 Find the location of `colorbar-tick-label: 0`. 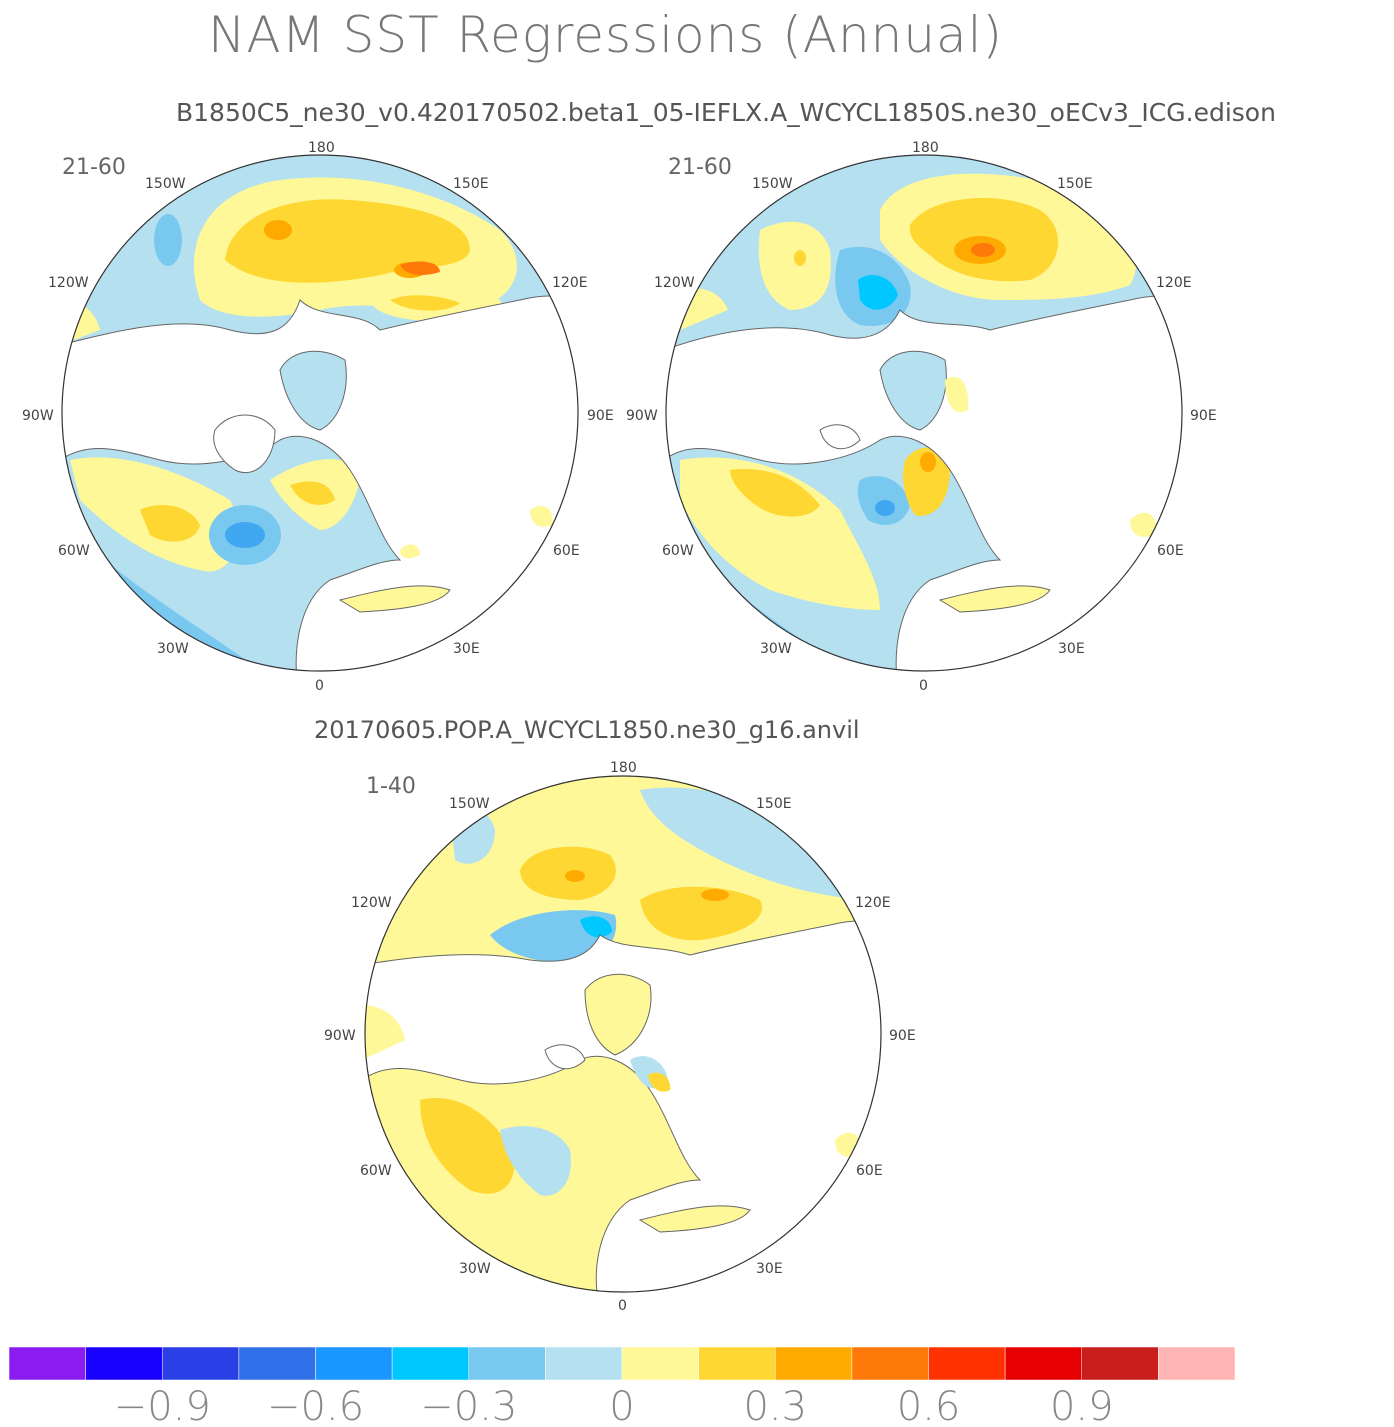

colorbar-tick-label: 0 is located at coordinates (621, 1405).